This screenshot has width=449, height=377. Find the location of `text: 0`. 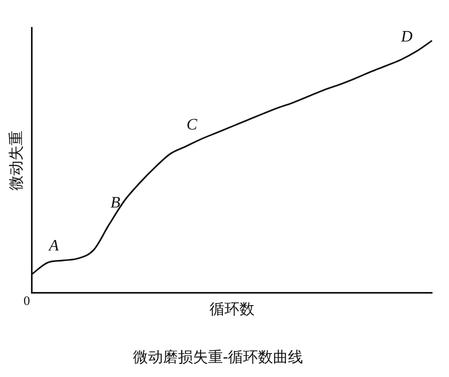

text: 0 is located at coordinates (27, 300).